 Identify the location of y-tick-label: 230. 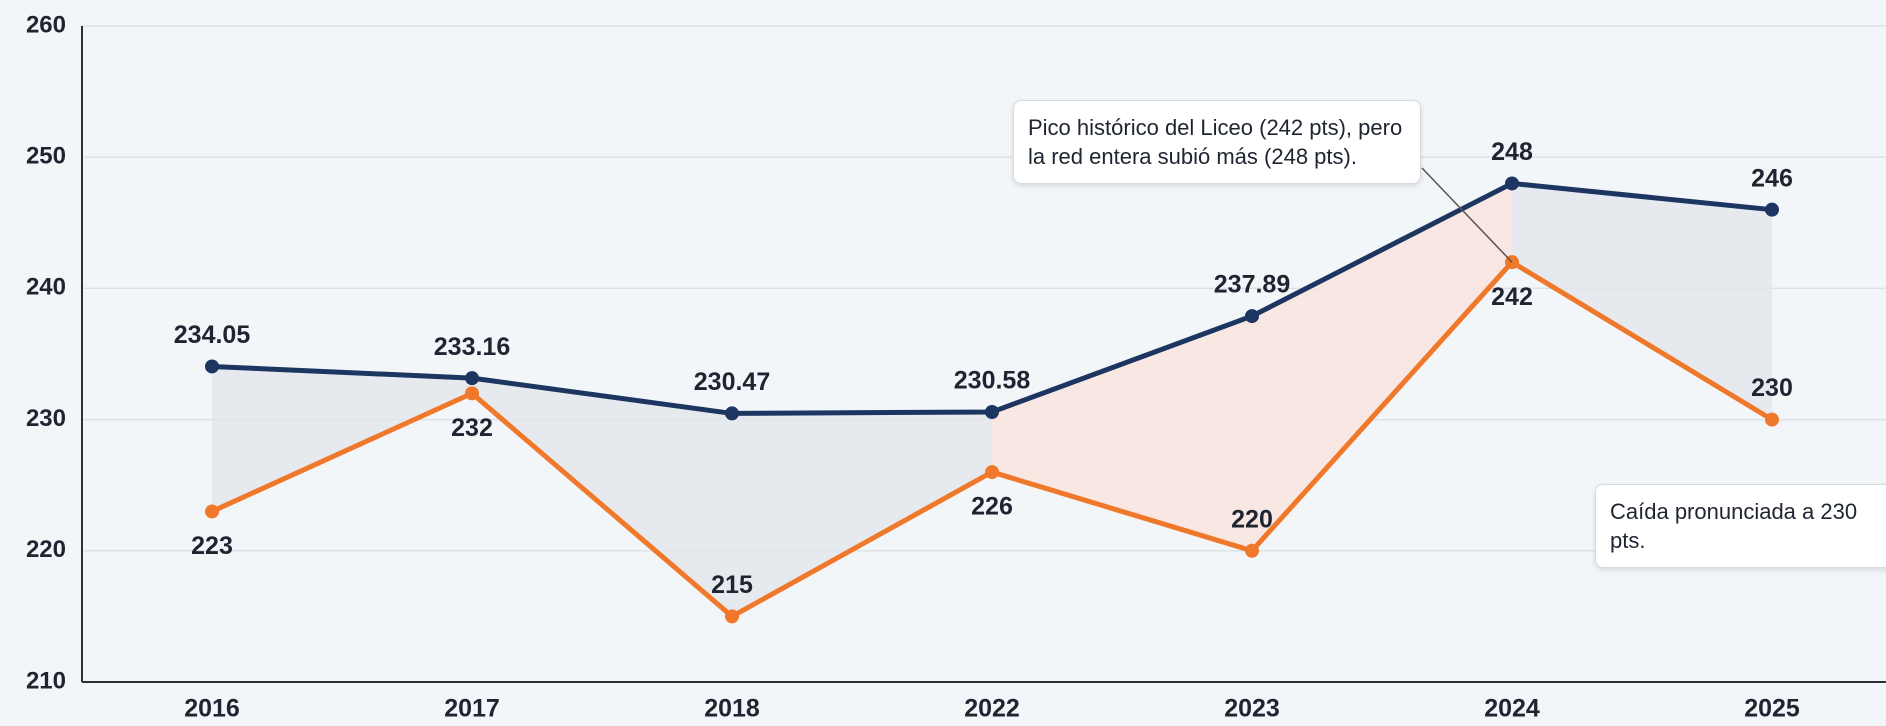
(46, 418).